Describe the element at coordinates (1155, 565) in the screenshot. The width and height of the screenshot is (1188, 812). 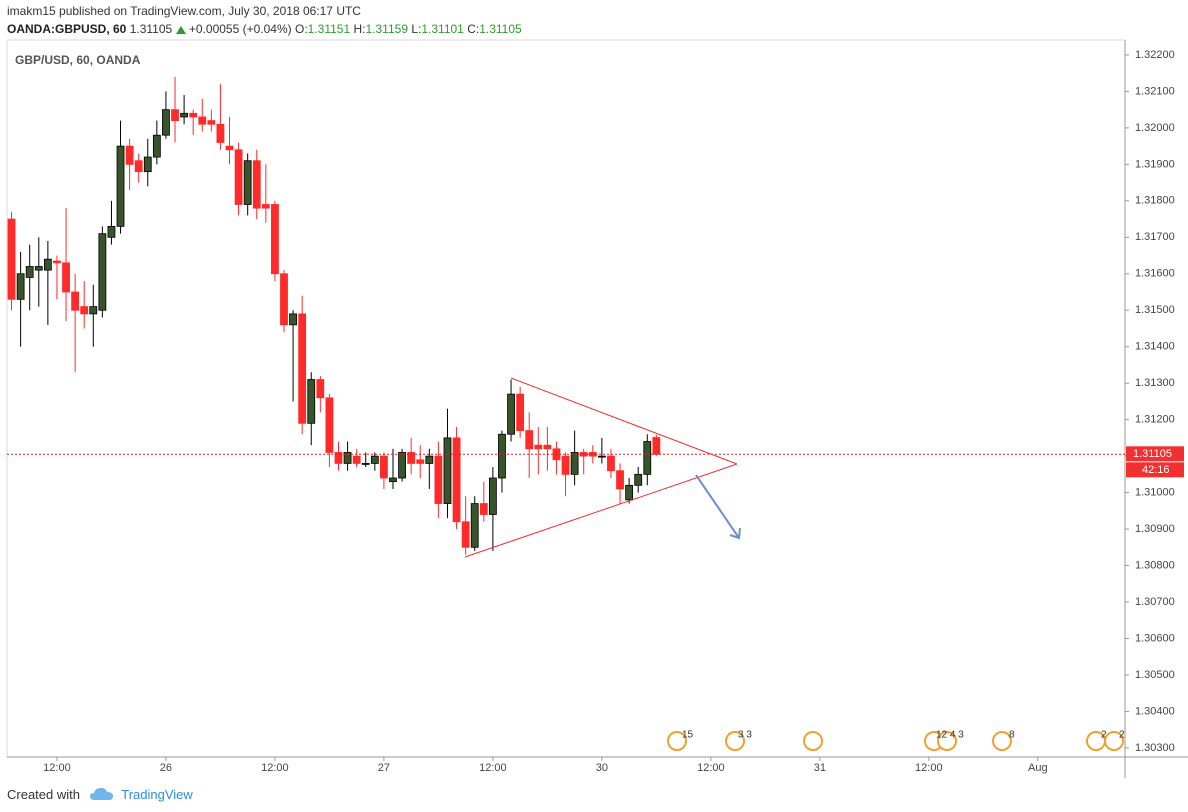
I see `y-tick-label: 1.30800` at that location.